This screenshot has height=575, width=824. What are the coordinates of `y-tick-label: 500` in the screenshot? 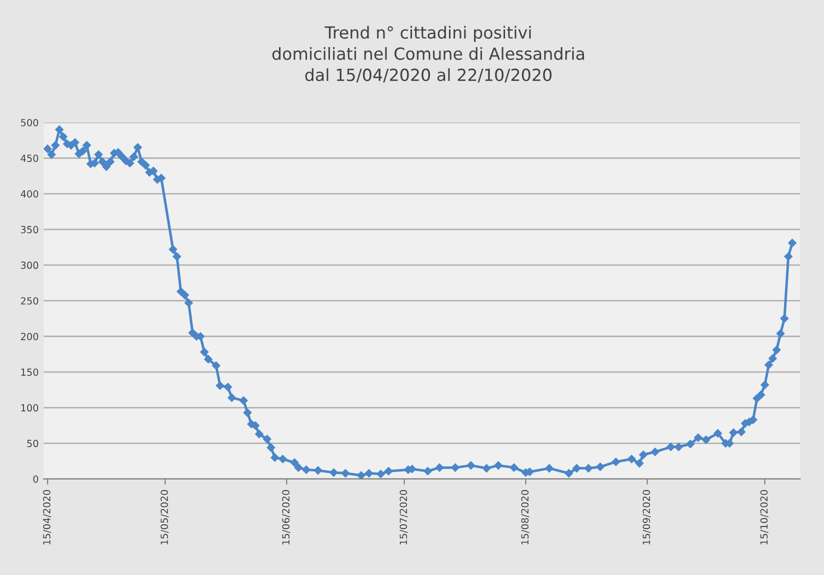 It's located at (29, 122).